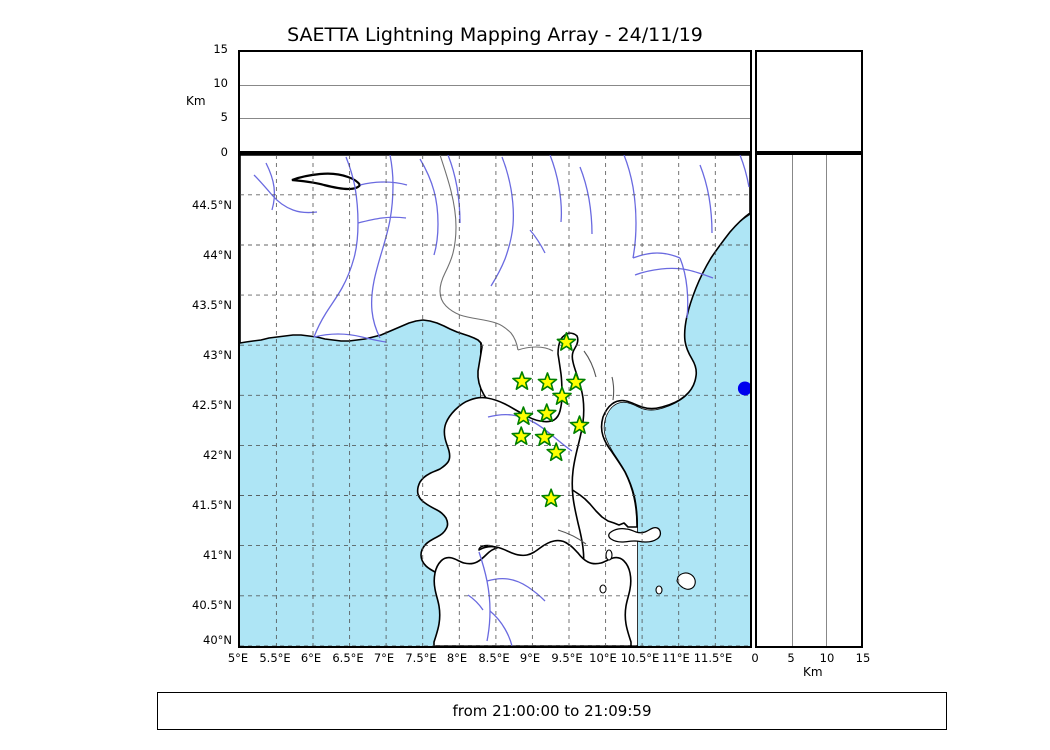 The width and height of the screenshot is (1050, 750). I want to click on coast-detail-corsica-ne2, so click(613, 388).